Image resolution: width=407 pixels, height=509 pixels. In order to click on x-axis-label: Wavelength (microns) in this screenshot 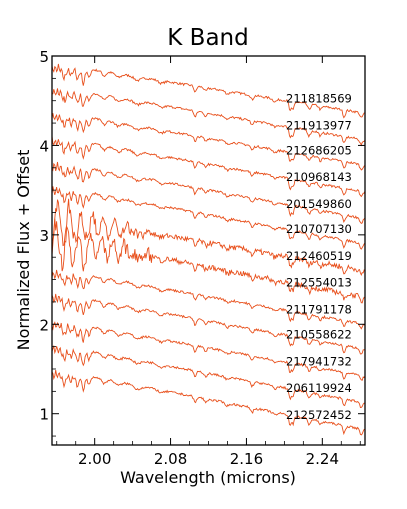, I will do `click(208, 477)`.